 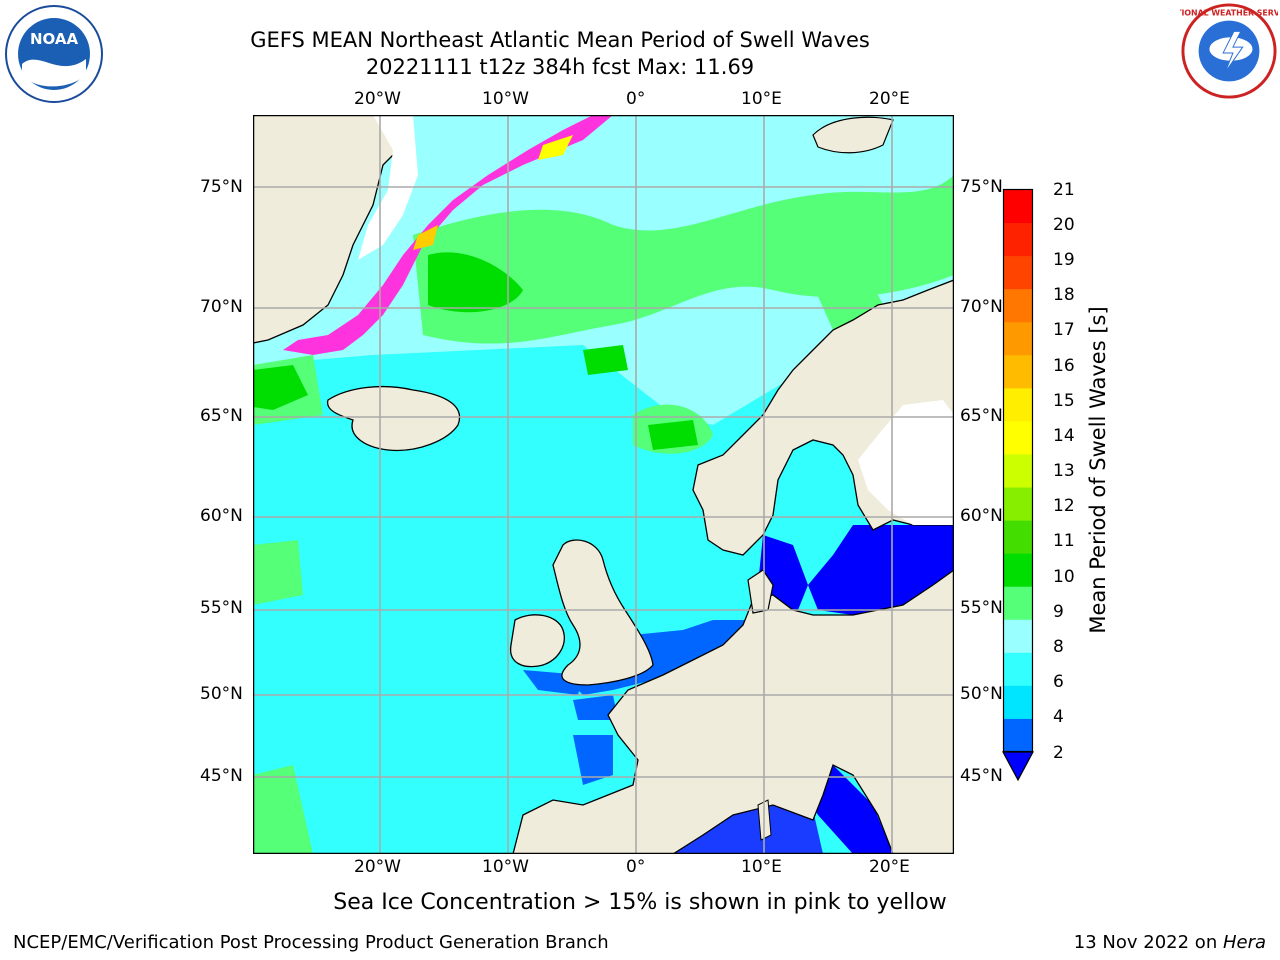 What do you see at coordinates (1018, 766) in the screenshot?
I see `colorbar-extend-arrow` at bounding box center [1018, 766].